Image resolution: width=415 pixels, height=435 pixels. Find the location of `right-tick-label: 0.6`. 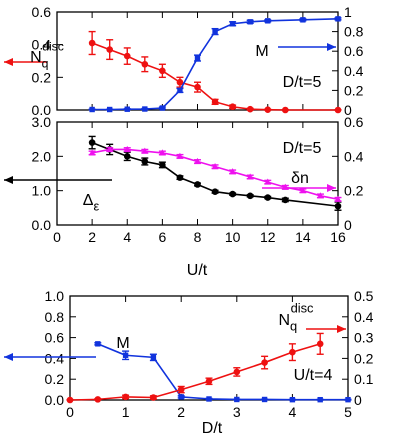

right-tick-label: 0.6 is located at coordinates (354, 51).